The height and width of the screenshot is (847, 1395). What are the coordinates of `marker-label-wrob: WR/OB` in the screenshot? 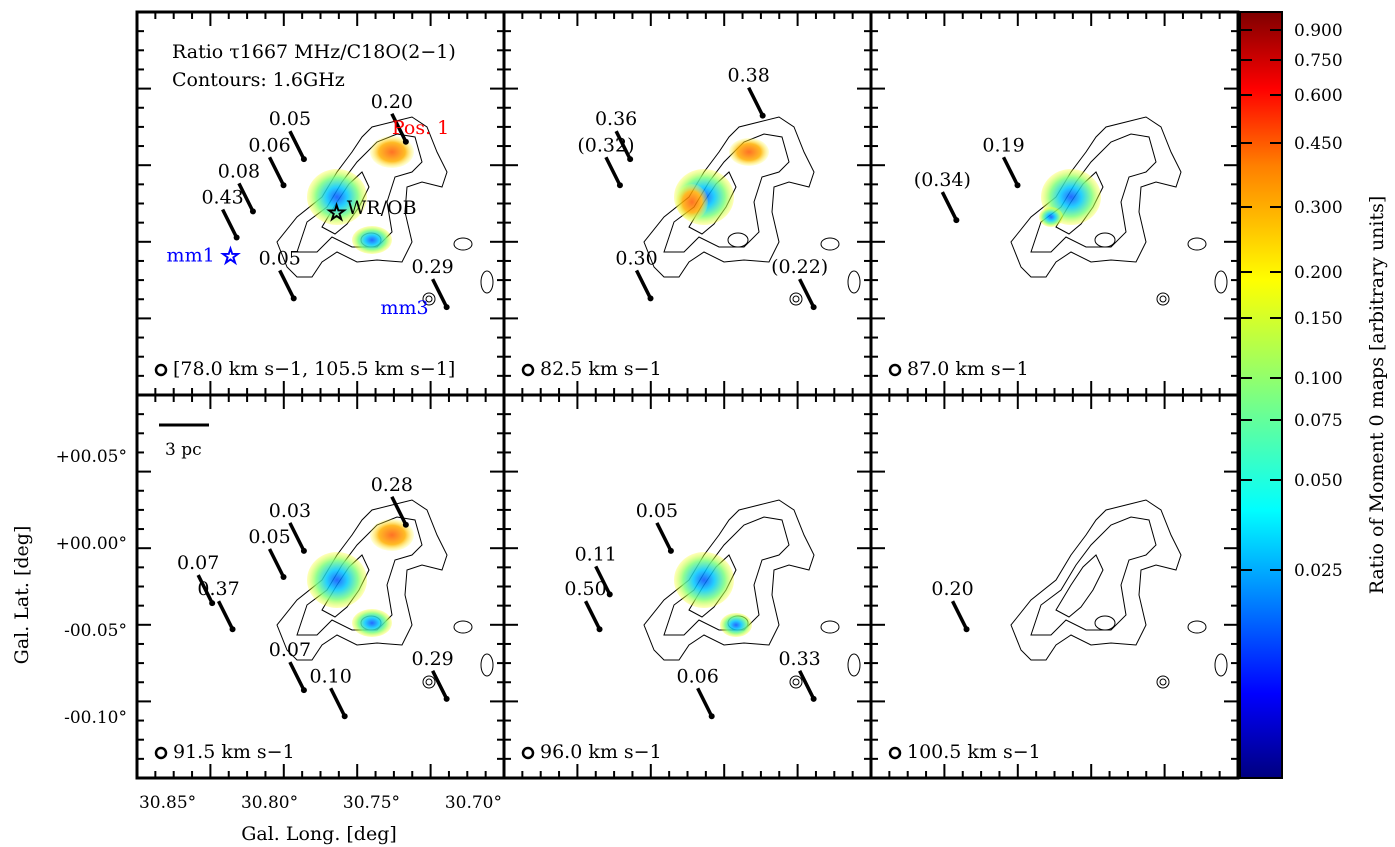 It's located at (382, 208).